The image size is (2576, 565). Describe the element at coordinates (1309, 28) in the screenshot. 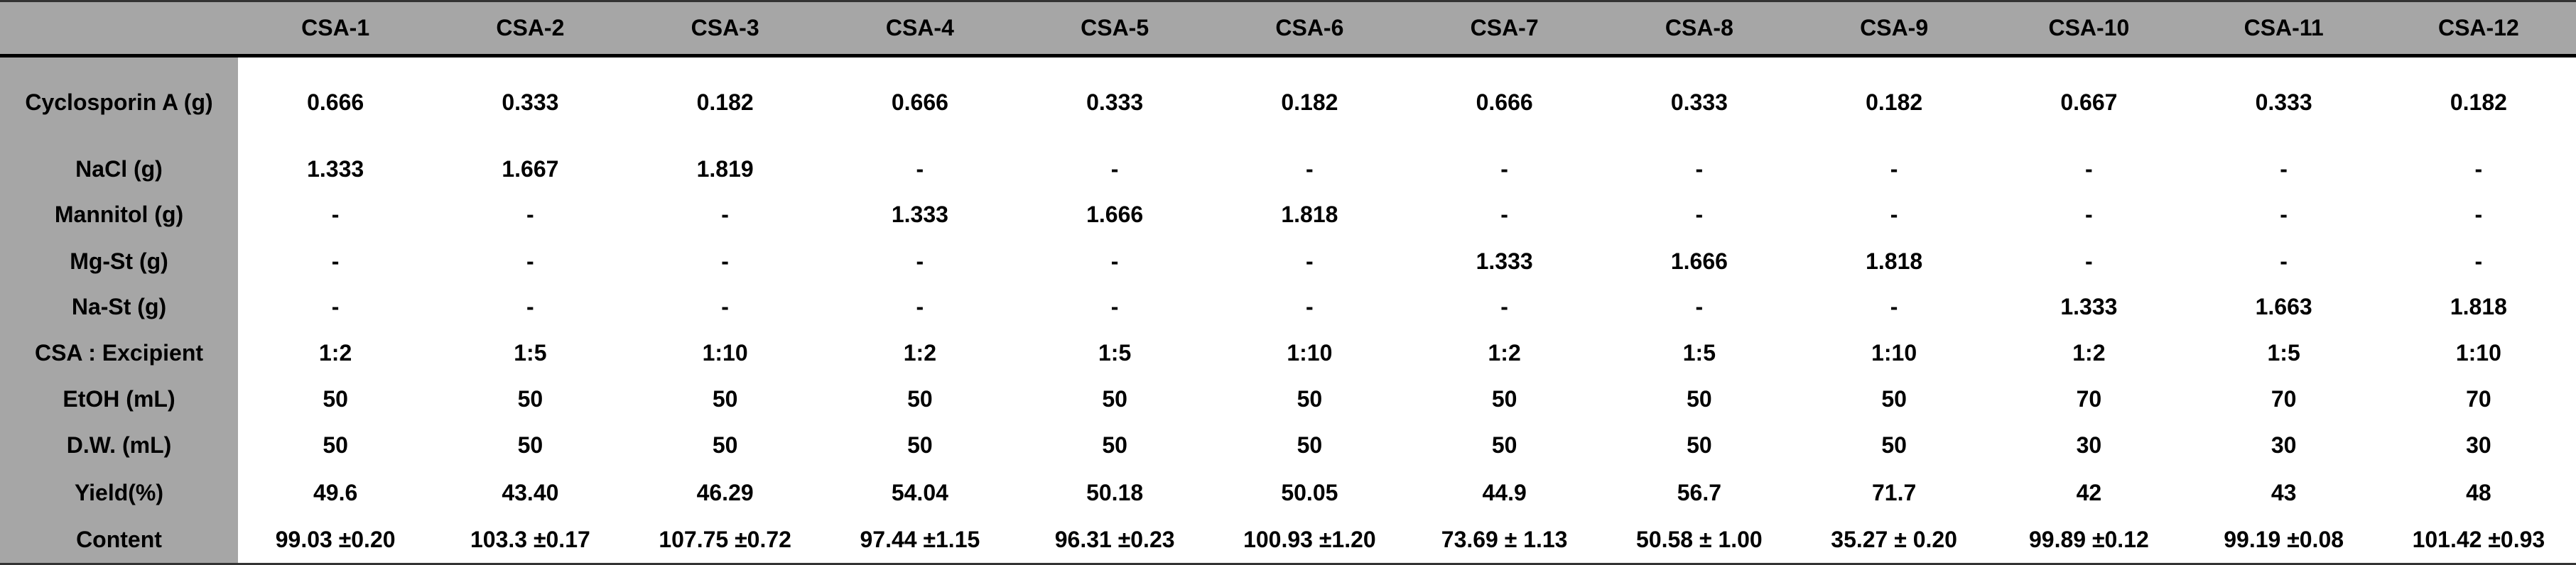

I see `column-header: CSA-6` at that location.